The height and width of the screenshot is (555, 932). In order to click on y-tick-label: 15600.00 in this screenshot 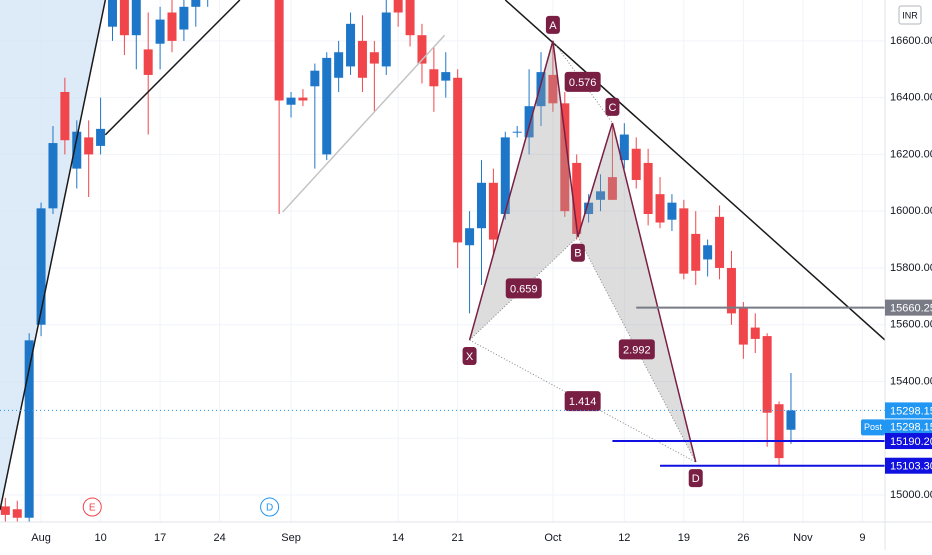, I will do `click(911, 325)`.